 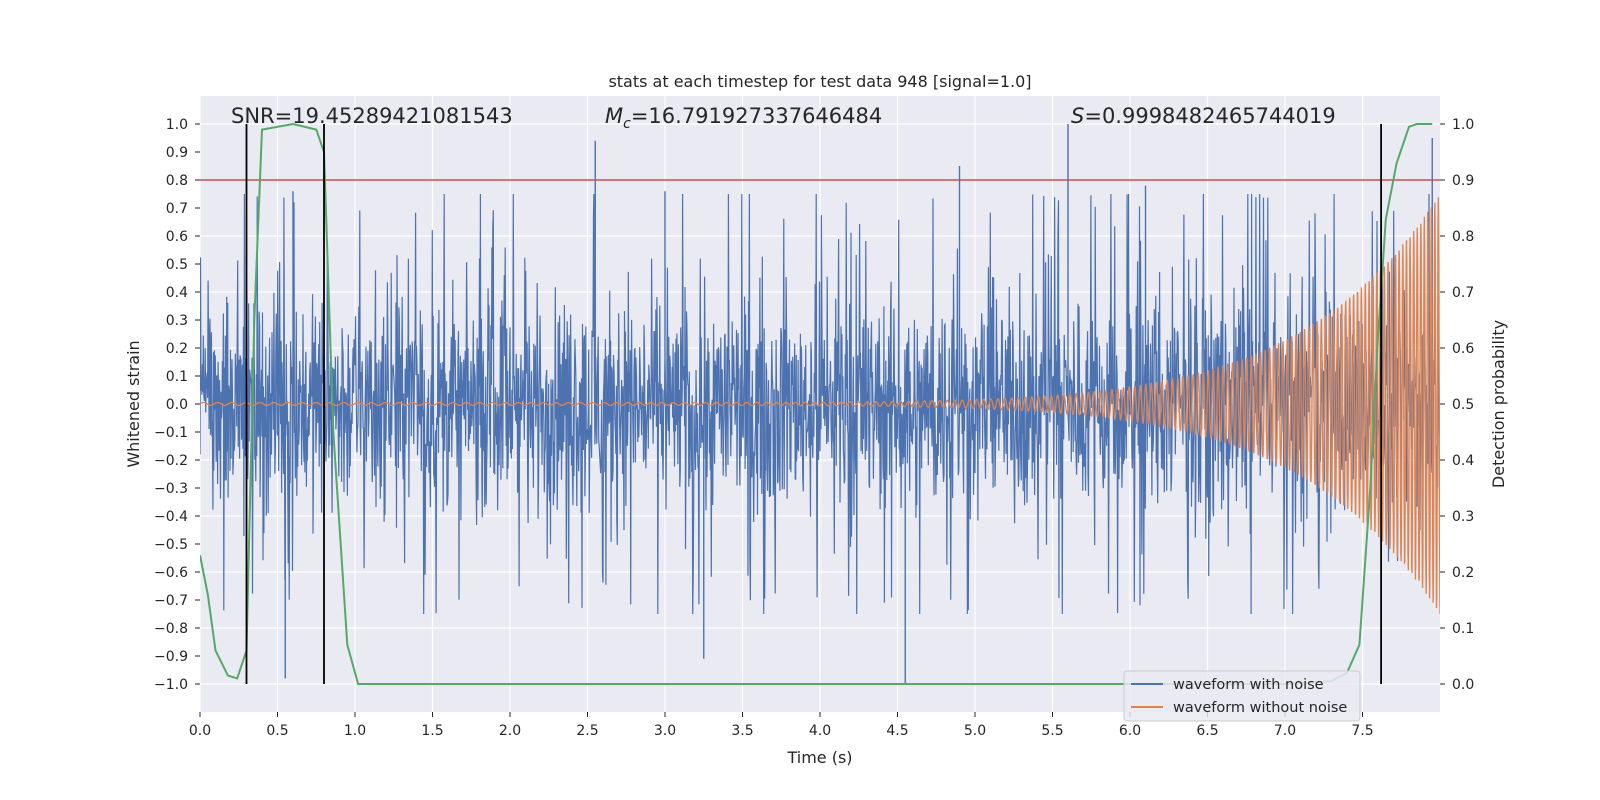 I want to click on x-tick-label: 0.0, so click(x=200, y=731).